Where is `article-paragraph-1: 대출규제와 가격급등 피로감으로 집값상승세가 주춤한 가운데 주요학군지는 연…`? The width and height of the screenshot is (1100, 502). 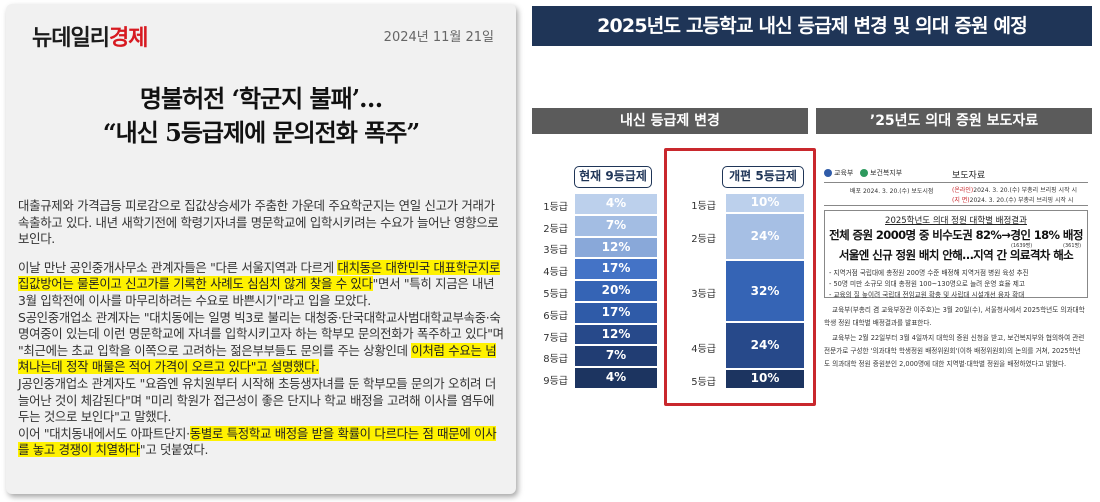 article-paragraph-1: 대출규제와 가격급등 피로감으로 집값상승세가 주춤한 가운데 주요학군지는 연… is located at coordinates (258, 222).